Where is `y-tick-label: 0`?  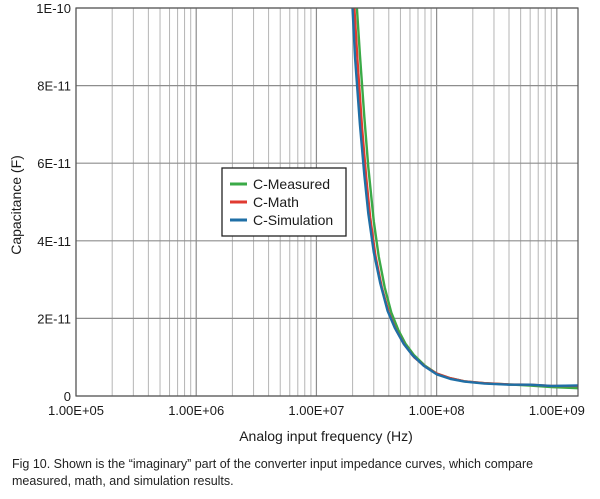 y-tick-label: 0 is located at coordinates (67, 396).